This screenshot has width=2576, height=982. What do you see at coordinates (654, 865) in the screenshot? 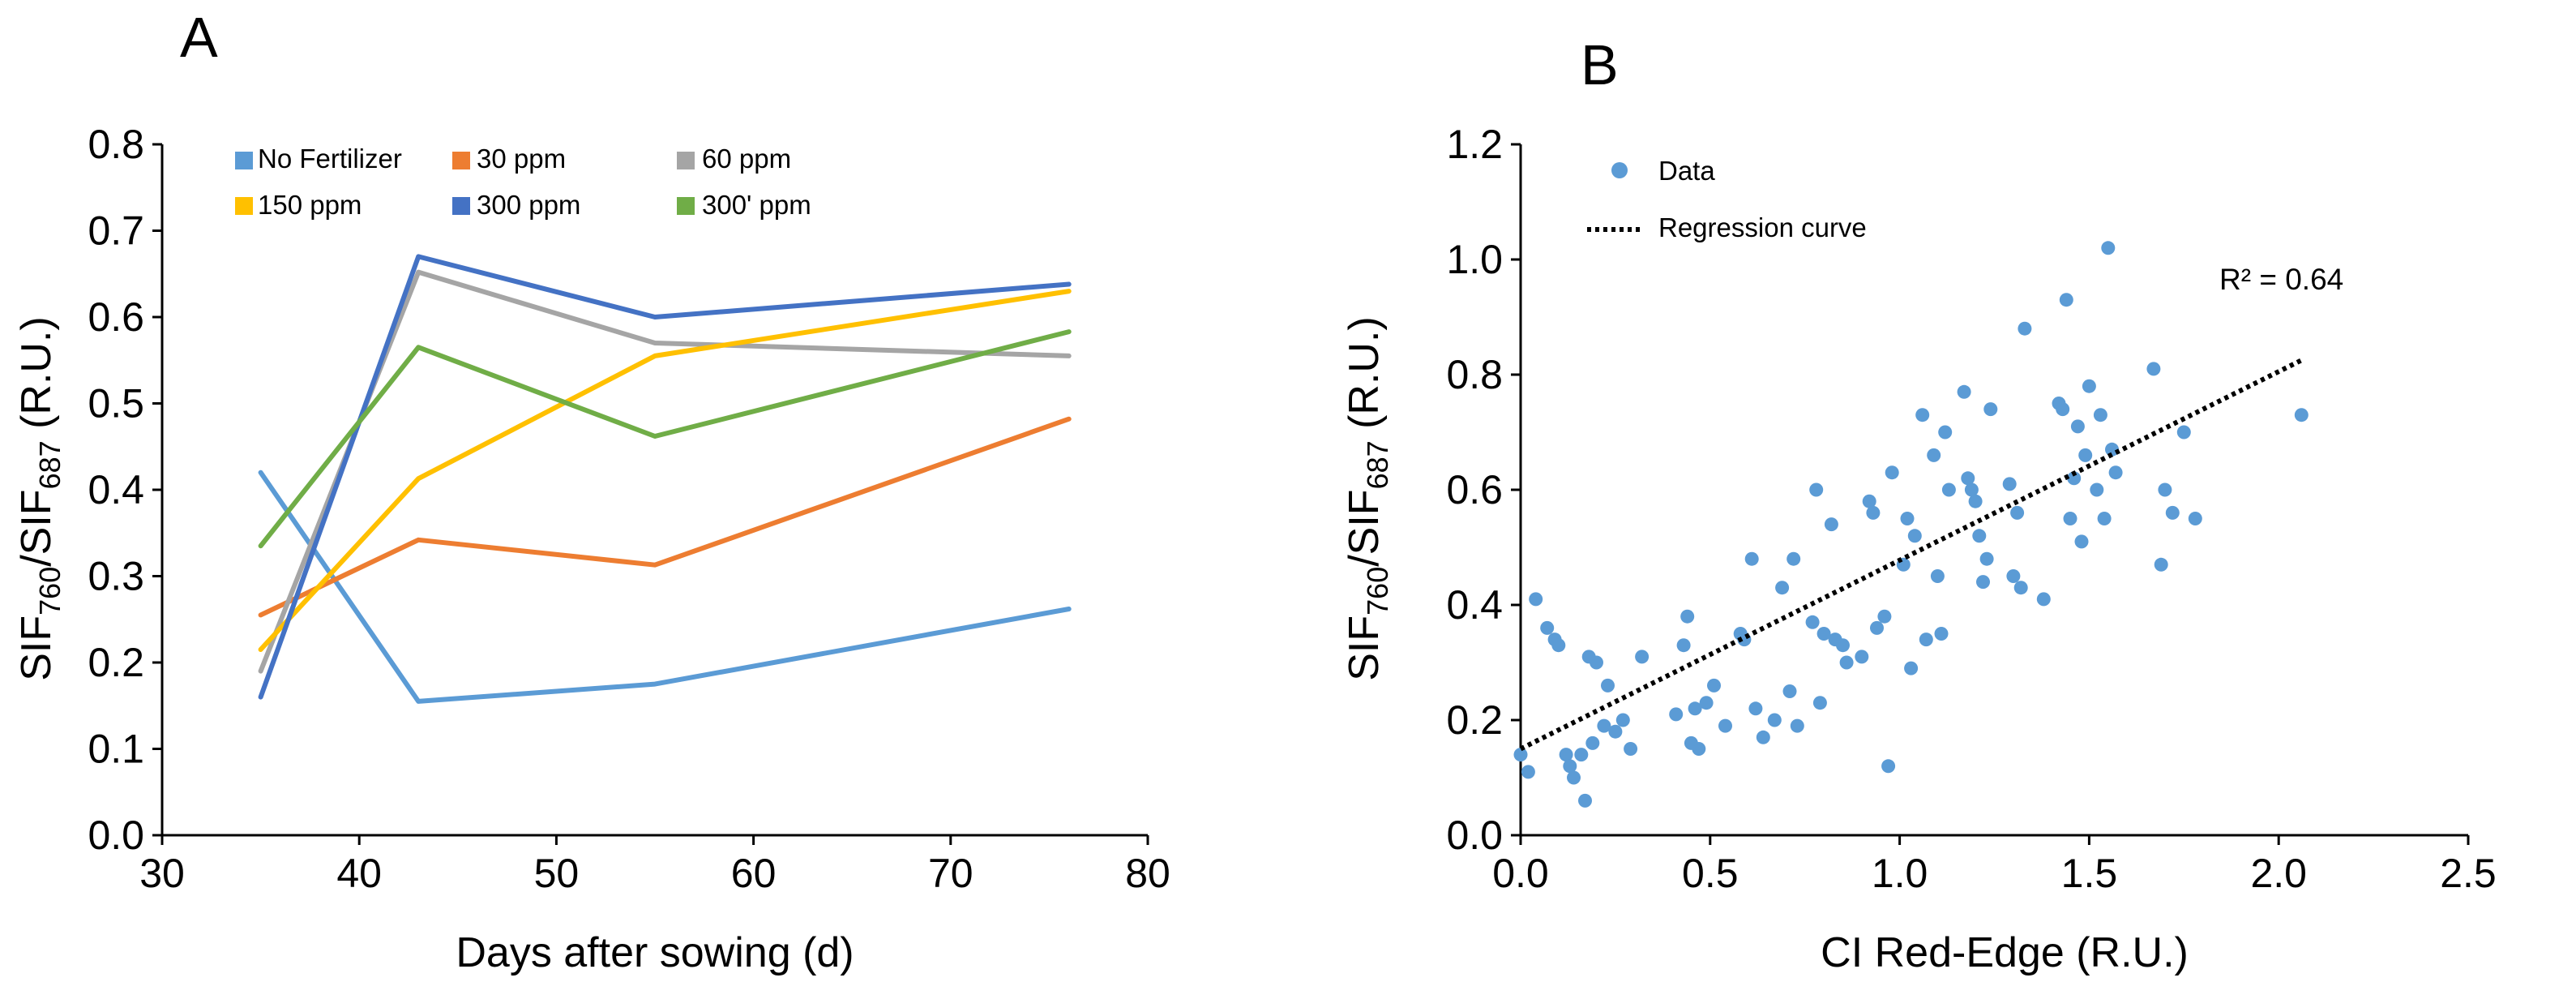
I see `chart-a-x-ticks: 30 40 50 60 70 80` at bounding box center [654, 865].